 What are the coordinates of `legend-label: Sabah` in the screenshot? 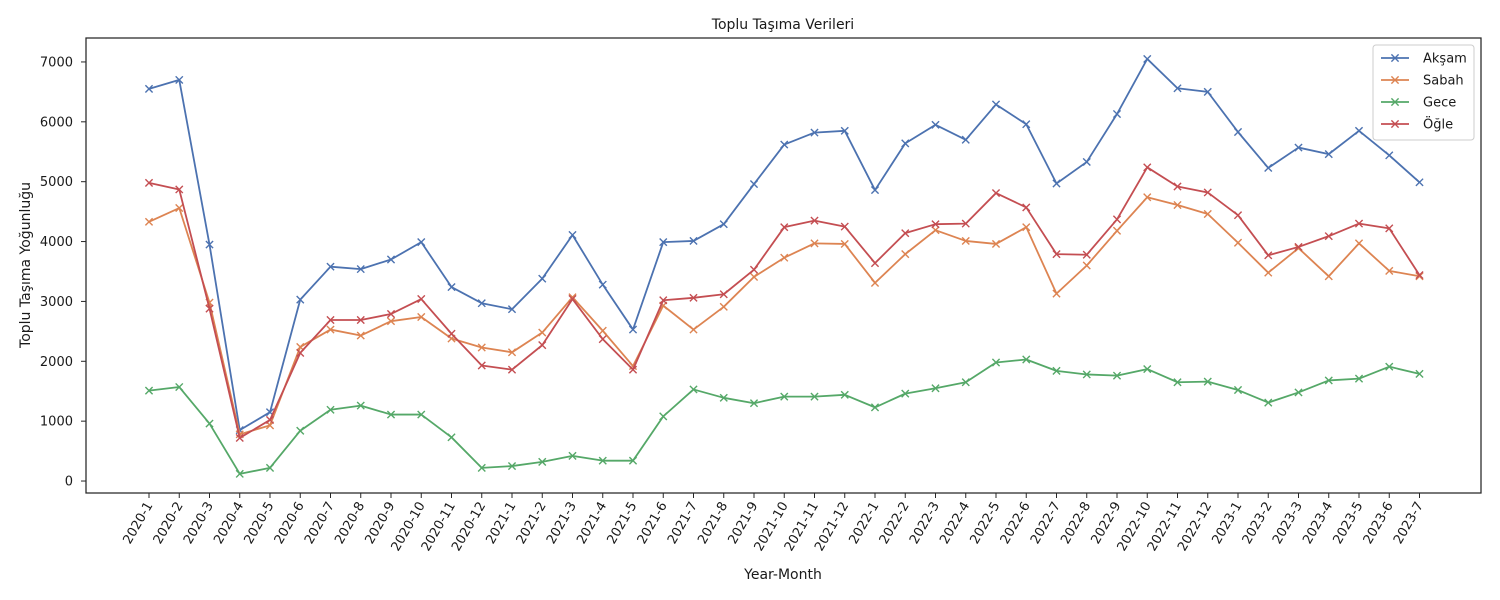 It's located at (1443, 81).